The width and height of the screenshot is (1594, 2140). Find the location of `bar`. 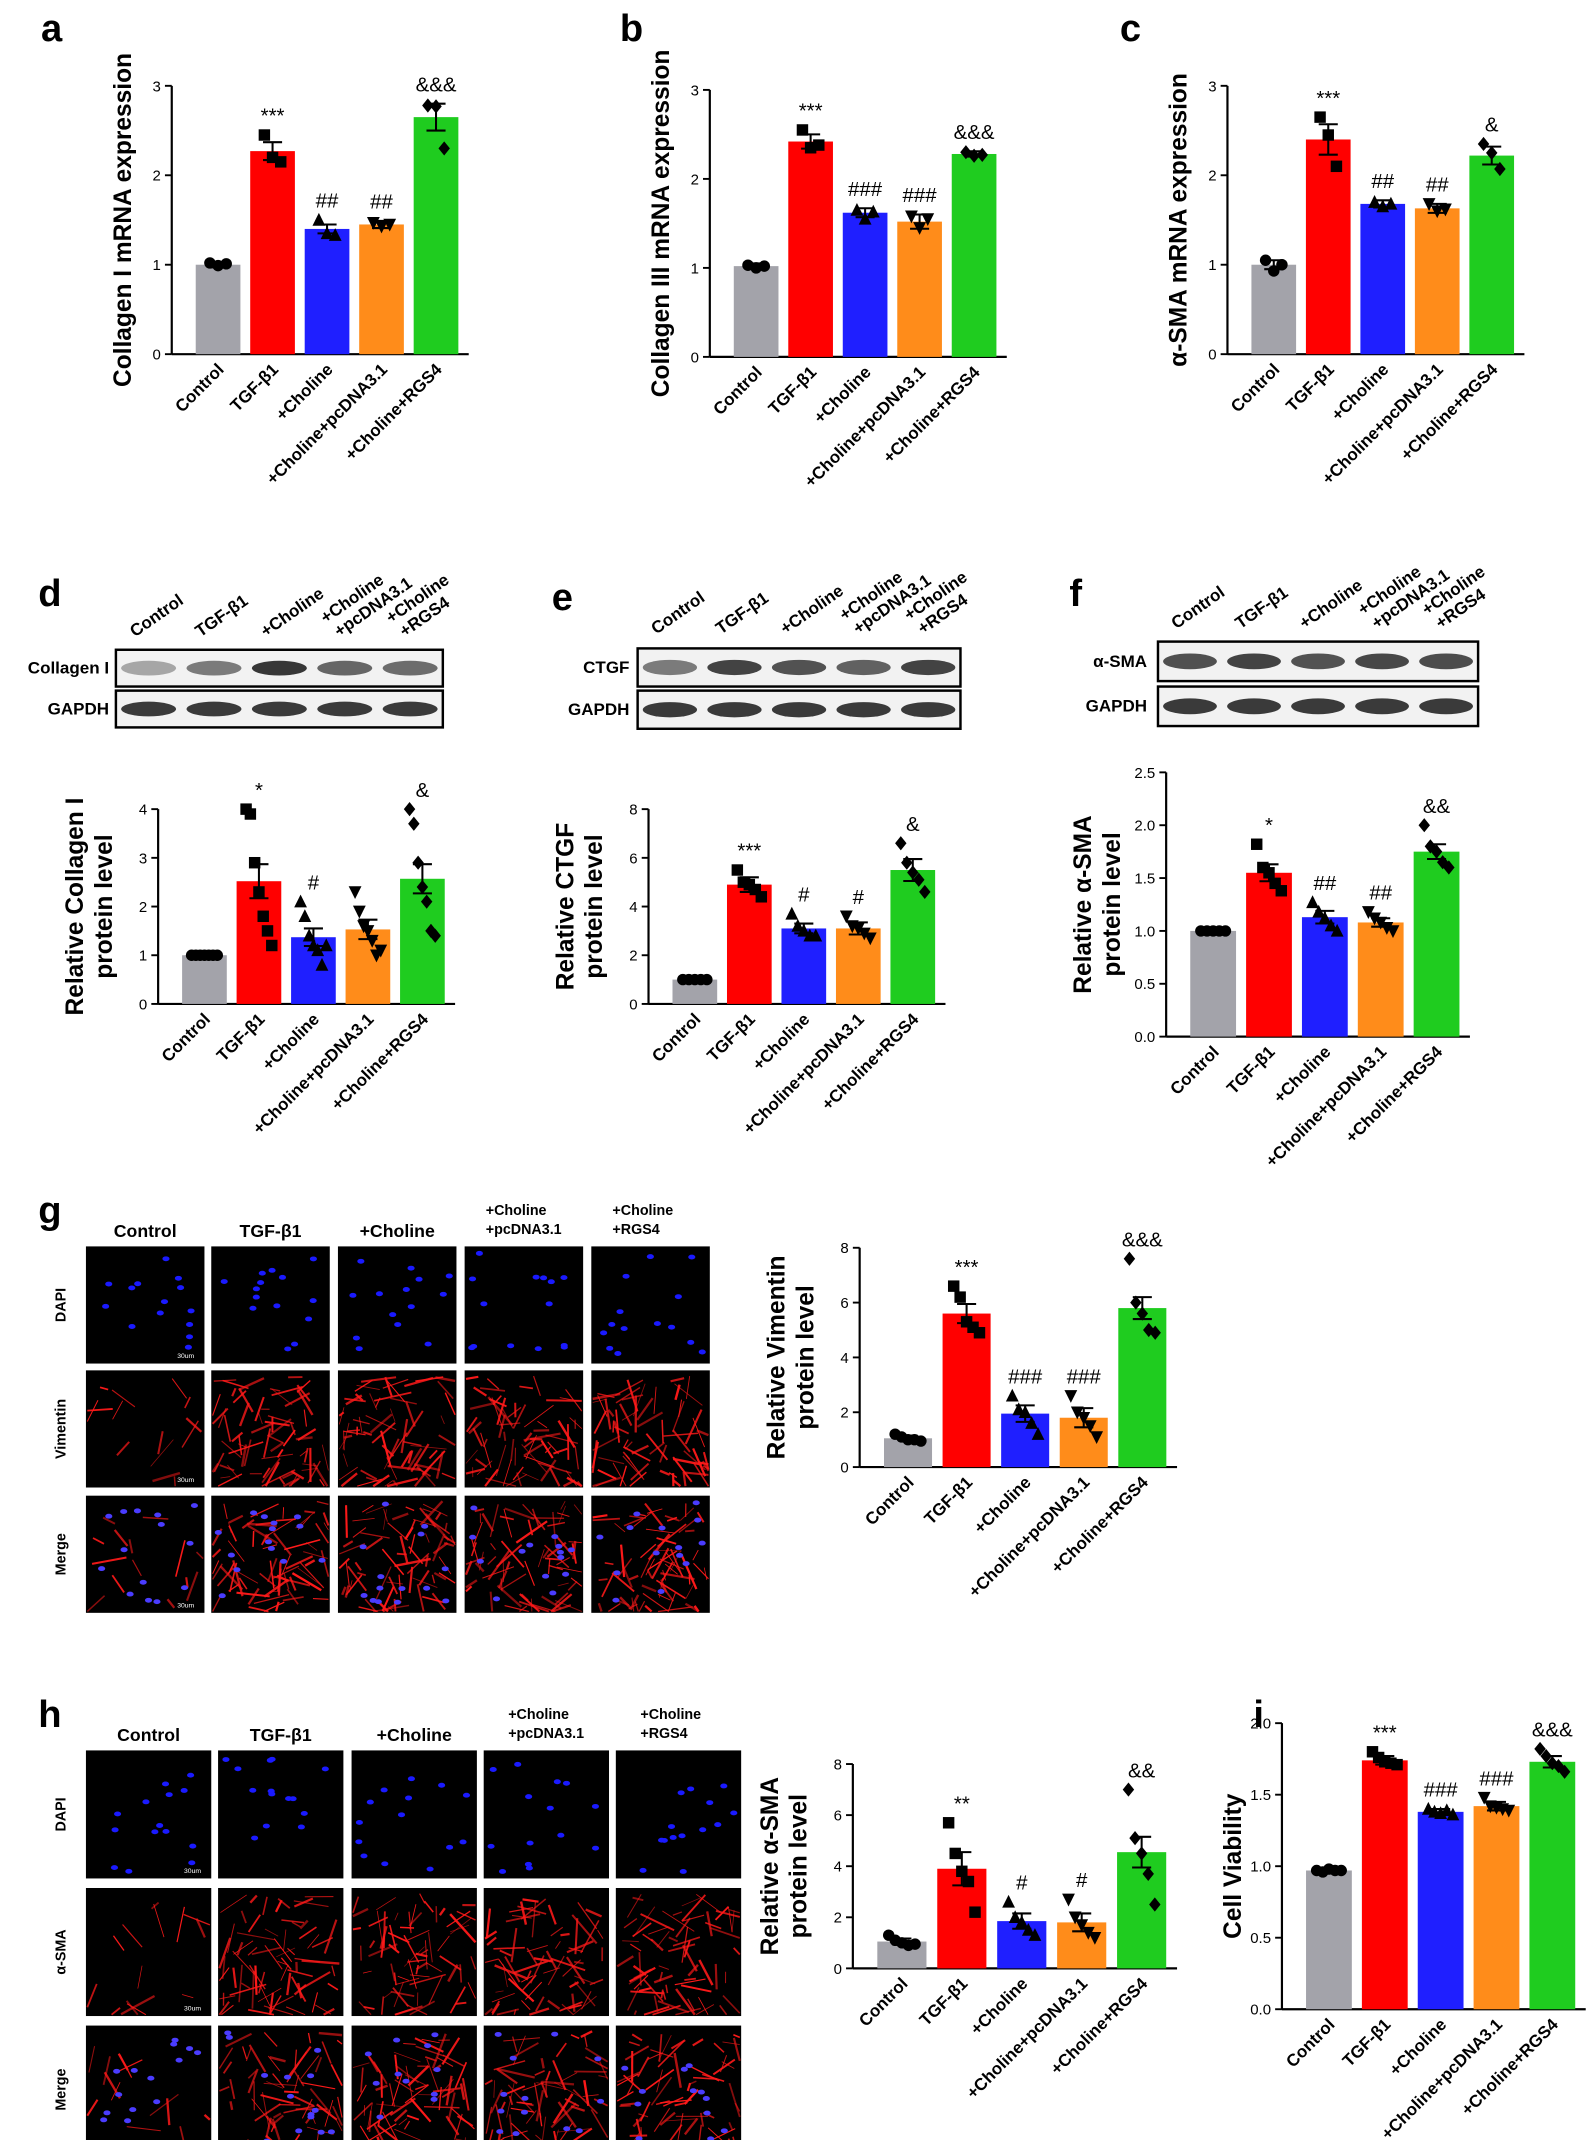

bar is located at coordinates (422, 941).